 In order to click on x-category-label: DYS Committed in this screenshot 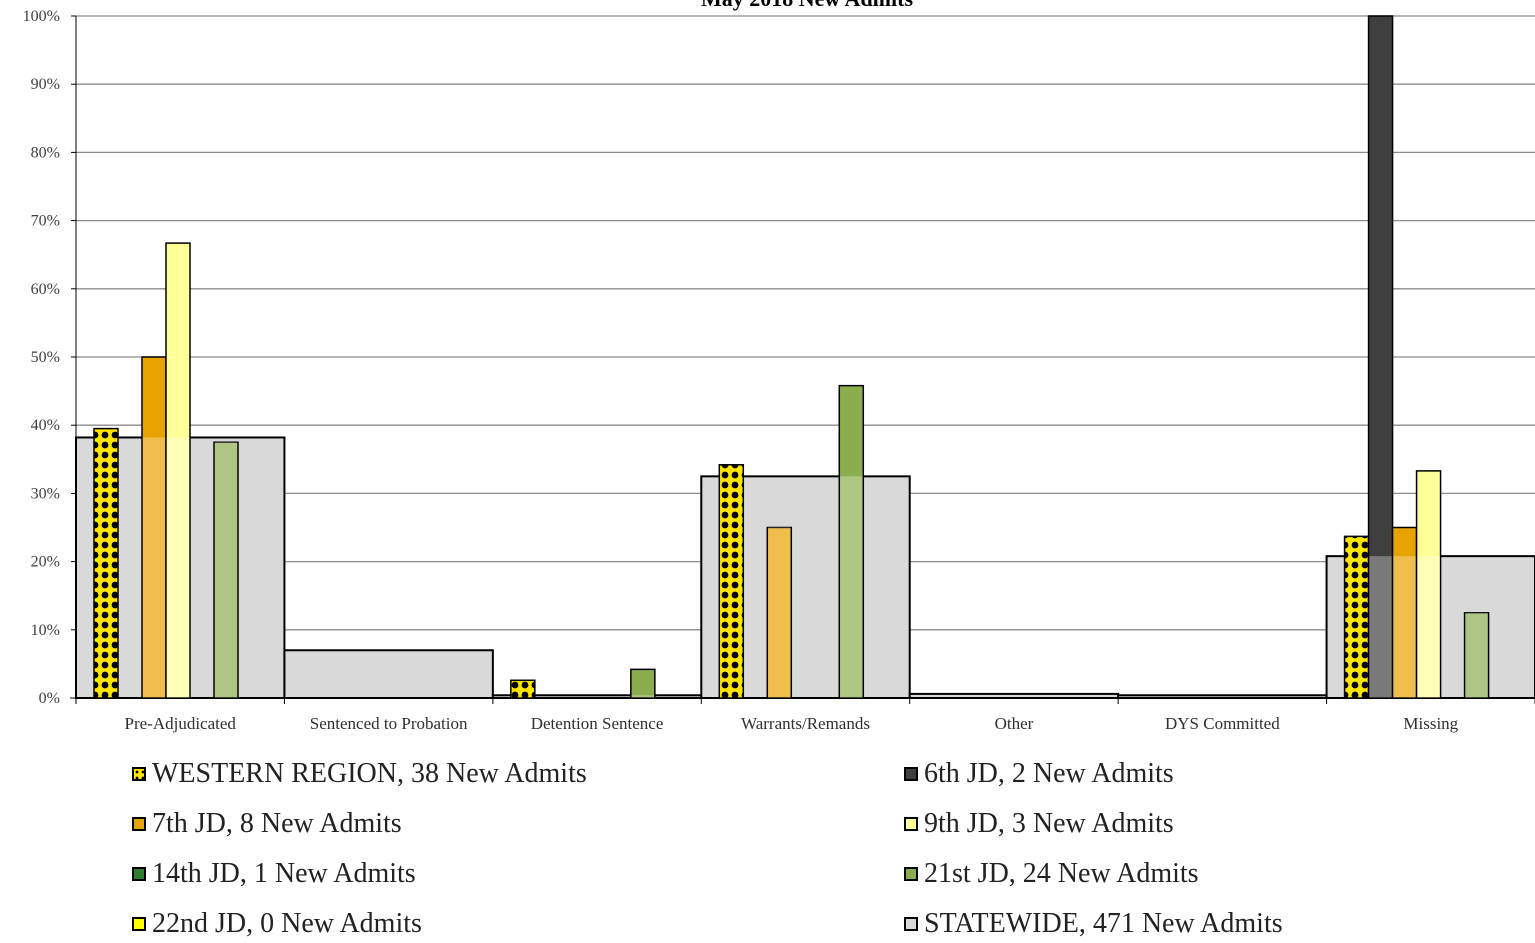, I will do `click(1222, 723)`.